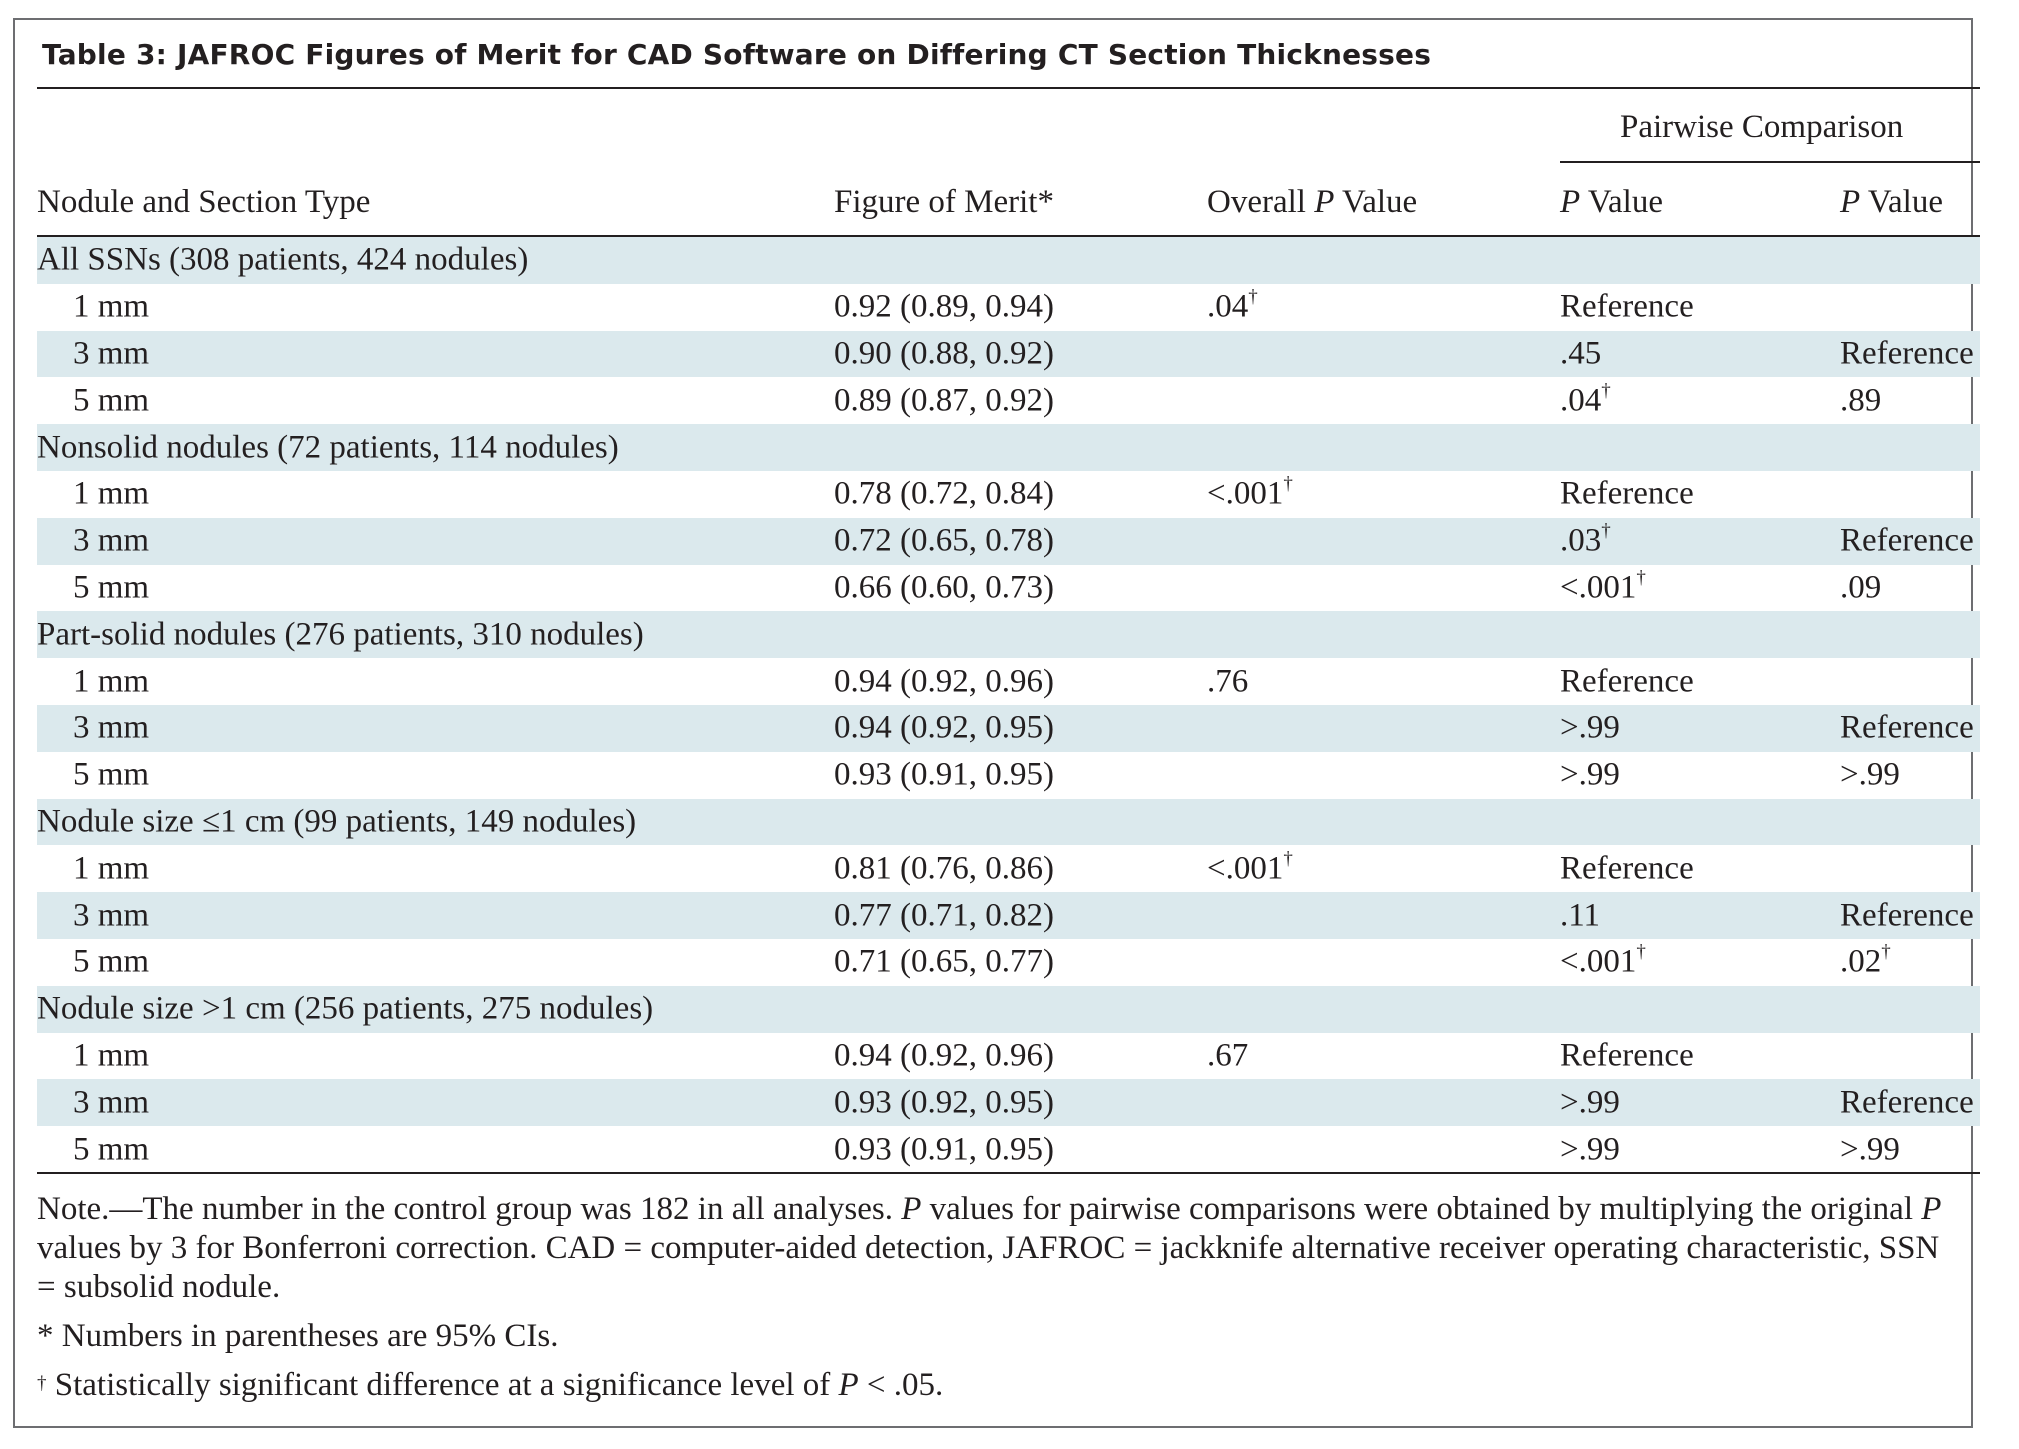  I want to click on table-row: 1 mm 0.81 (0.76, 0.86) <.001† Reference, so click(1008, 868).